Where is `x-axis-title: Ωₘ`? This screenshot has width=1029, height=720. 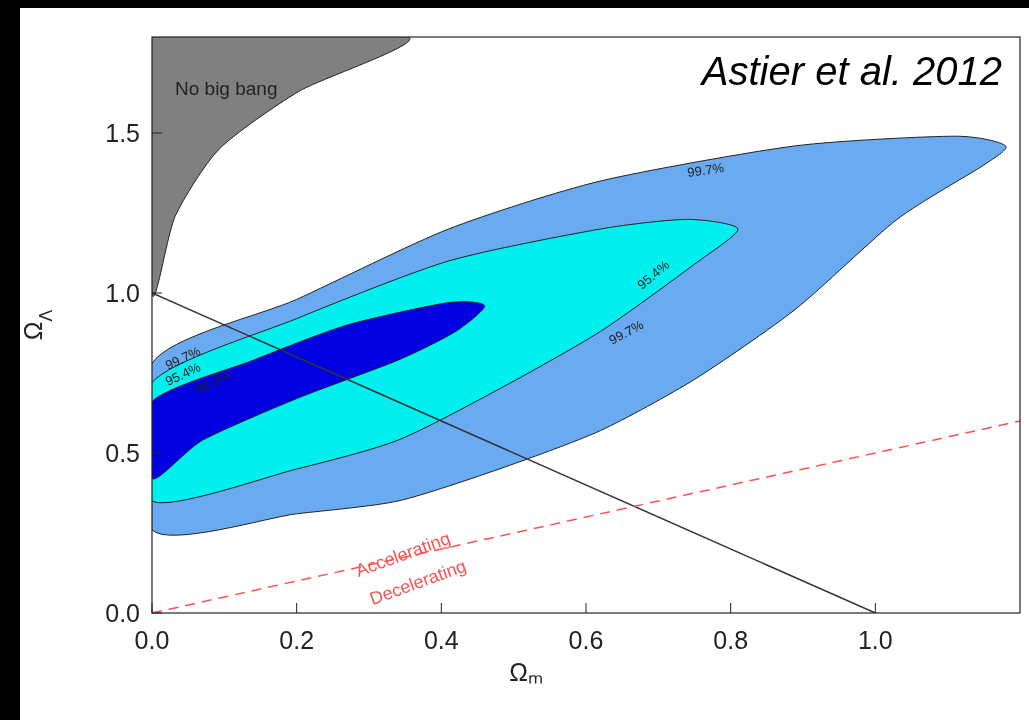 x-axis-title: Ωₘ is located at coordinates (526, 672).